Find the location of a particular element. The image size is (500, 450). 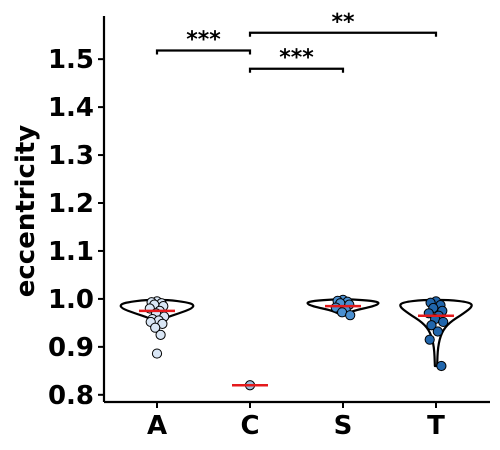

data-points is located at coordinates (296, 342).